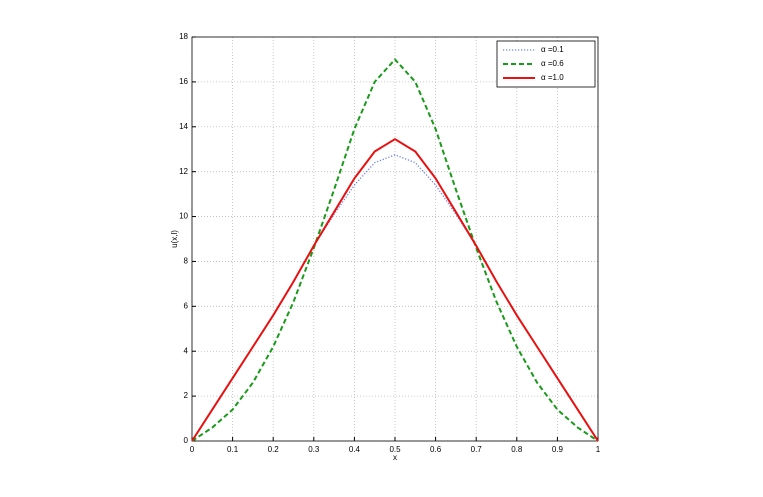 This screenshot has height=497, width=763. Describe the element at coordinates (233, 449) in the screenshot. I see `x-tick-label: 0.1` at that location.